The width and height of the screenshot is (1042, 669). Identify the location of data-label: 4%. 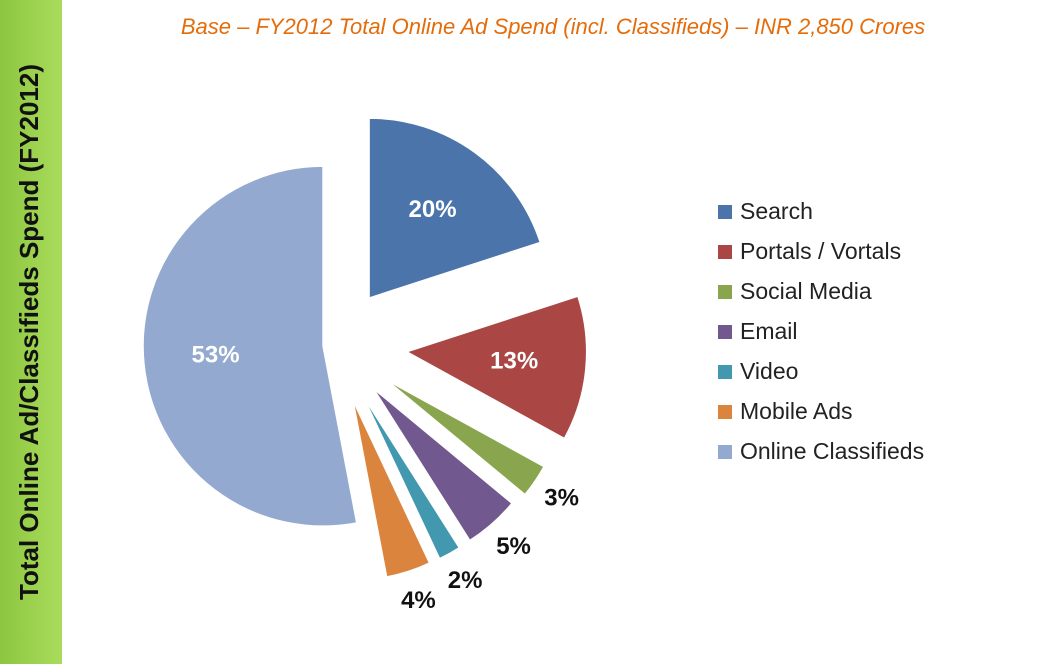
(418, 600).